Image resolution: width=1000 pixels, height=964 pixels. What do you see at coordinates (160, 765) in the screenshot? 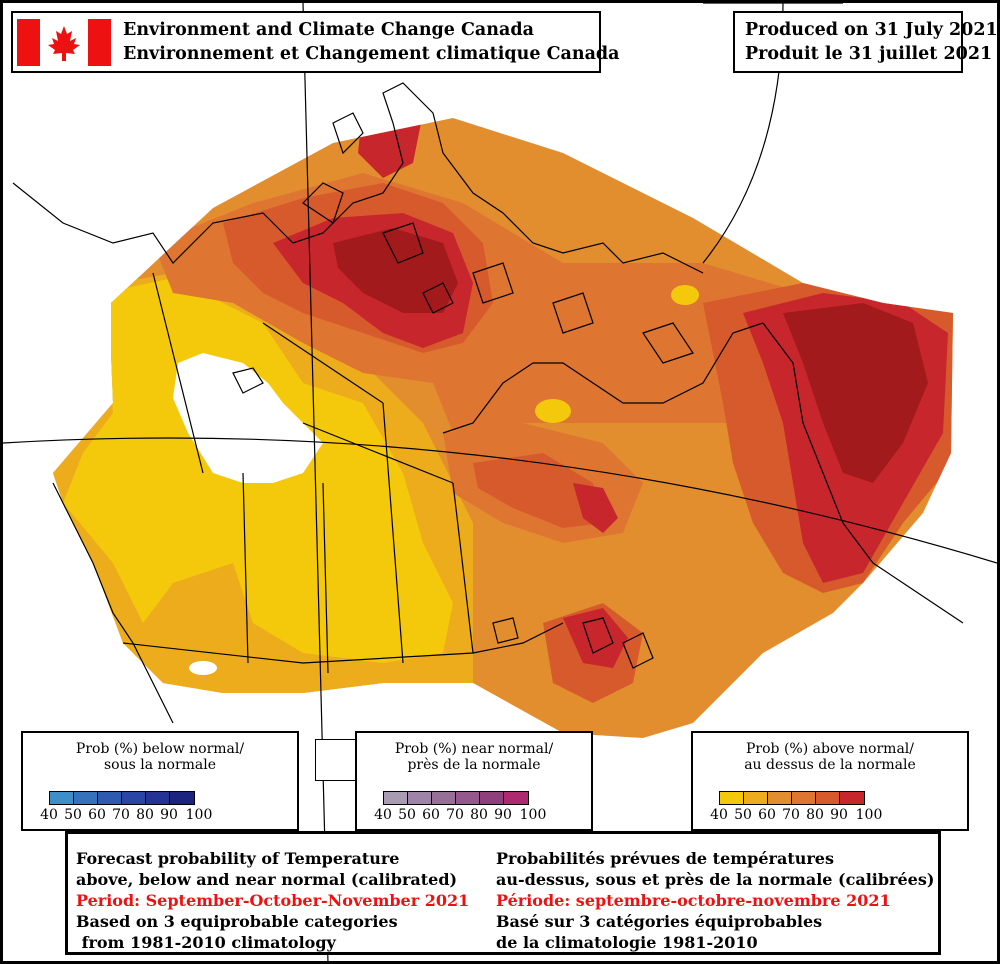
I see `legend-subtitle: sous la normale` at bounding box center [160, 765].